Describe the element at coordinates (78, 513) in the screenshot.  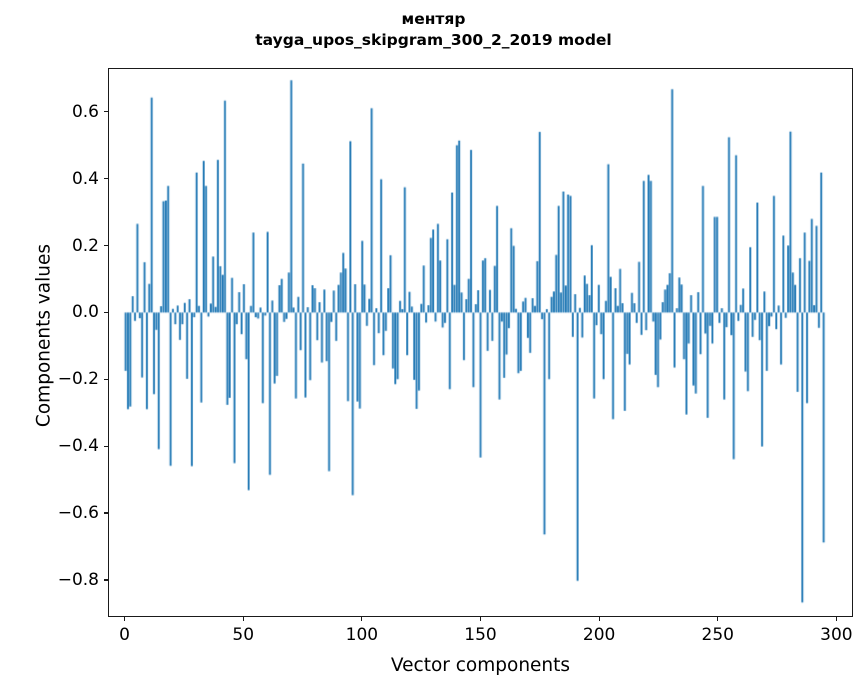
I see `y-tick-label: −0.6` at that location.